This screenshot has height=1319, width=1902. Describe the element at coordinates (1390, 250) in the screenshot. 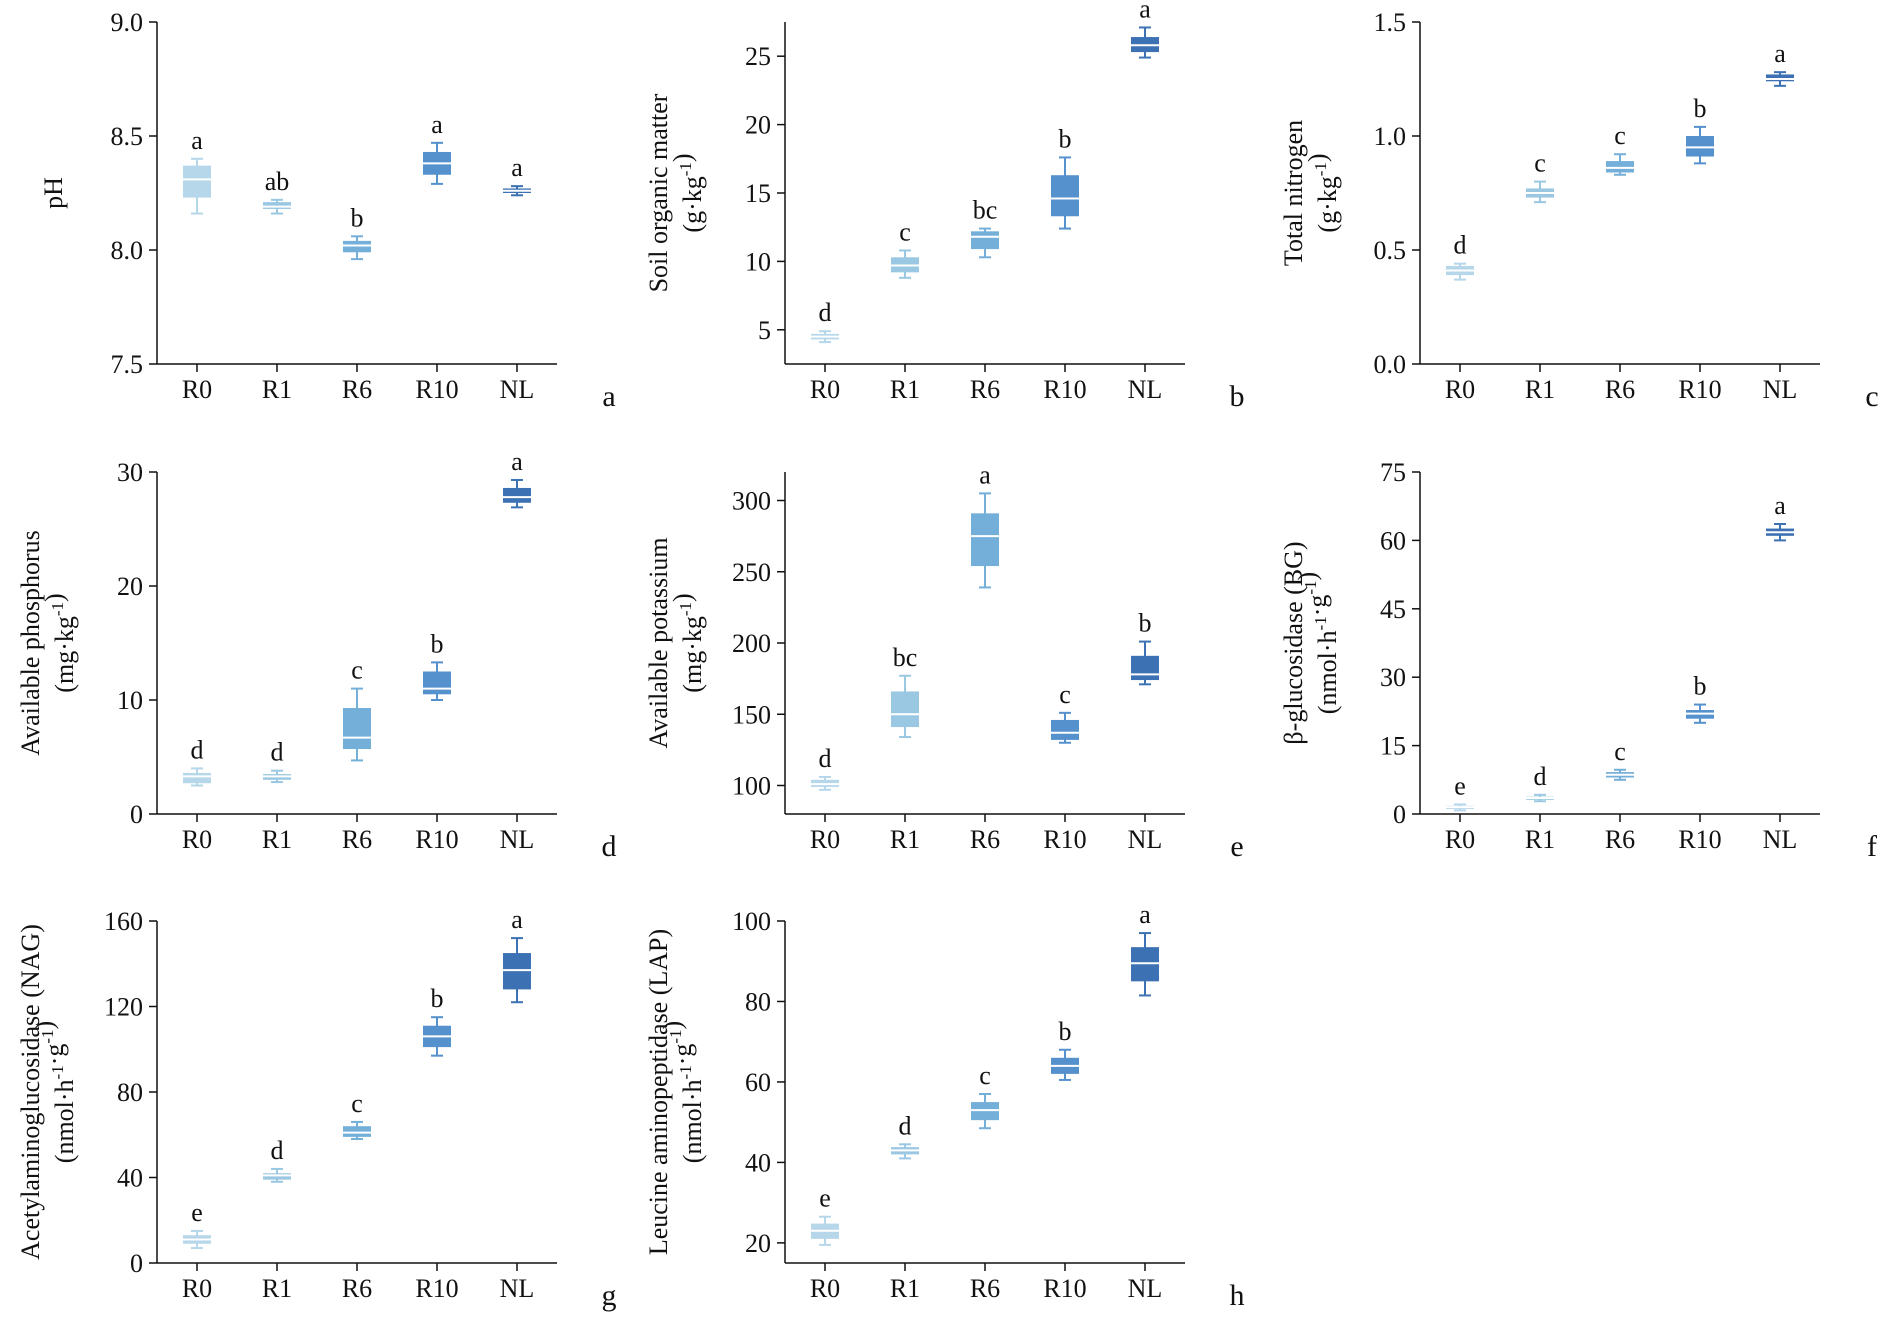

I see `y-tick-label: 0.5` at that location.